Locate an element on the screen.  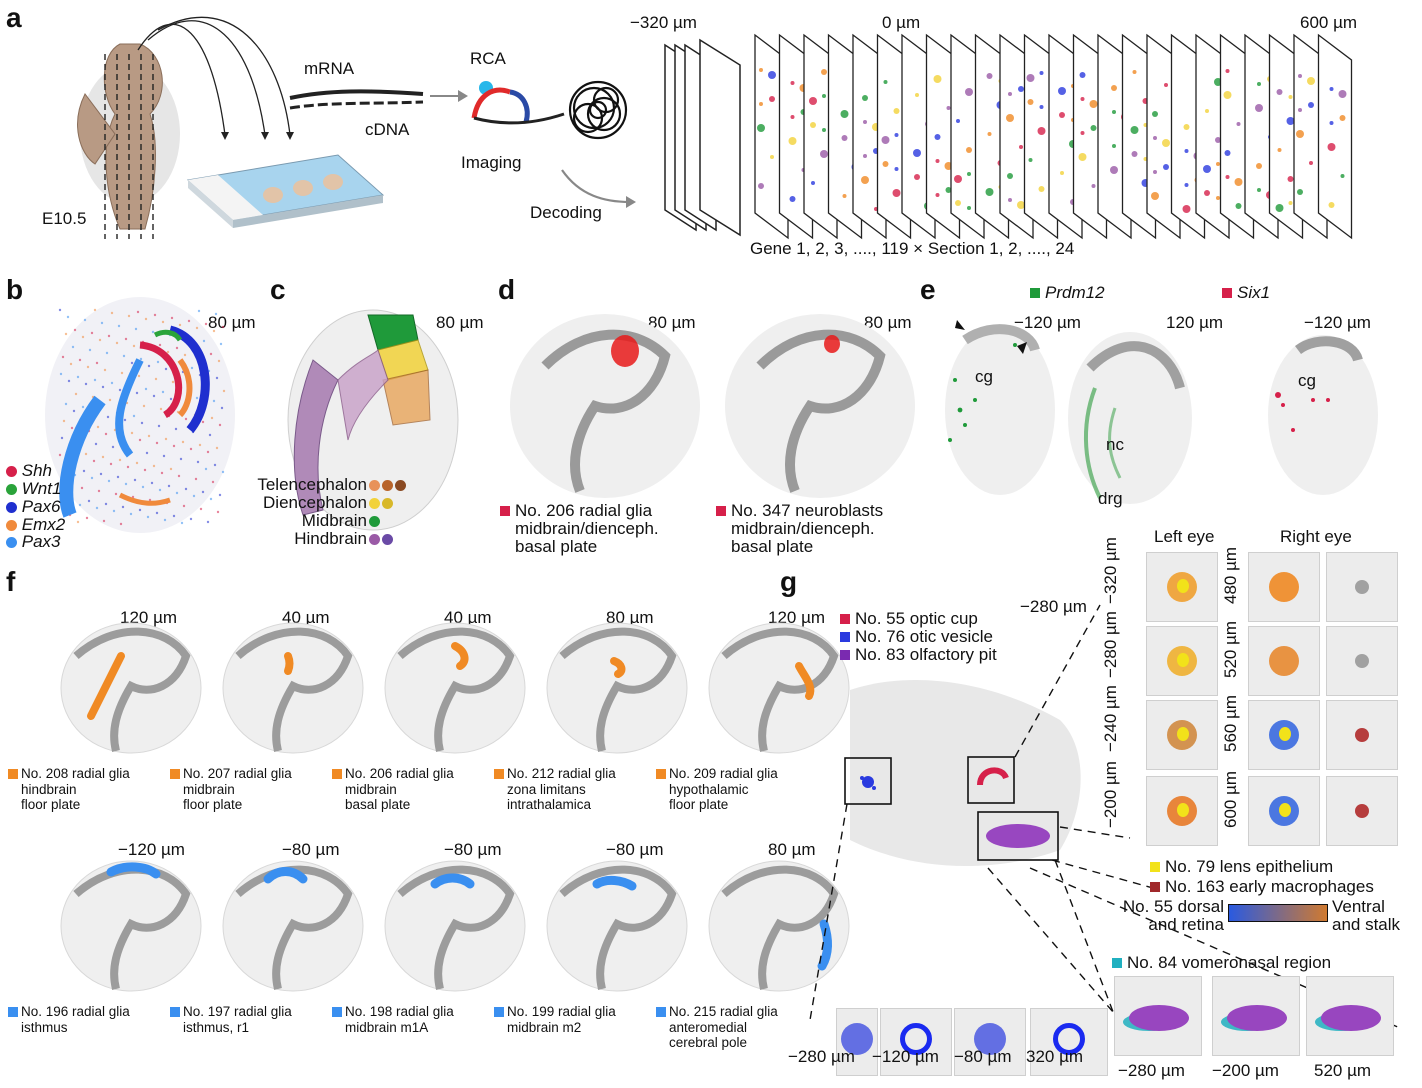
embryo-illustration is located at coordinates (128, 141).